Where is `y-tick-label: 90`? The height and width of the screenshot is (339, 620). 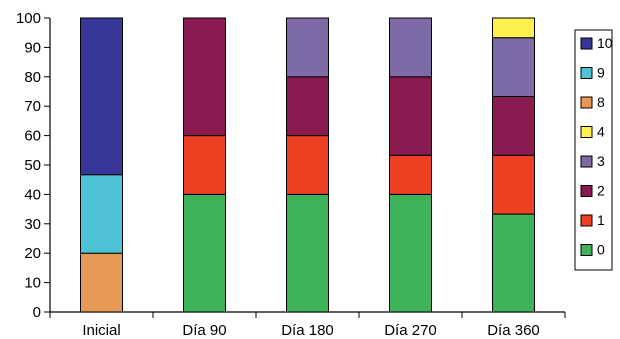 y-tick-label: 90 is located at coordinates (32, 47).